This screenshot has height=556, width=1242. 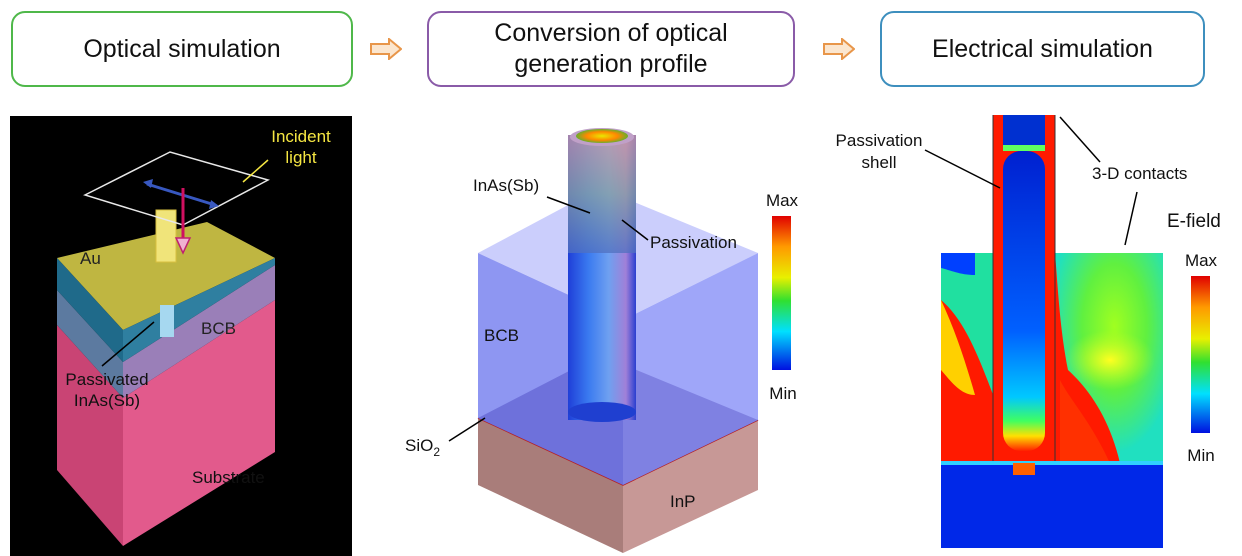 What do you see at coordinates (879, 140) in the screenshot?
I see `passivation-shell-label-line1: Passivation` at bounding box center [879, 140].